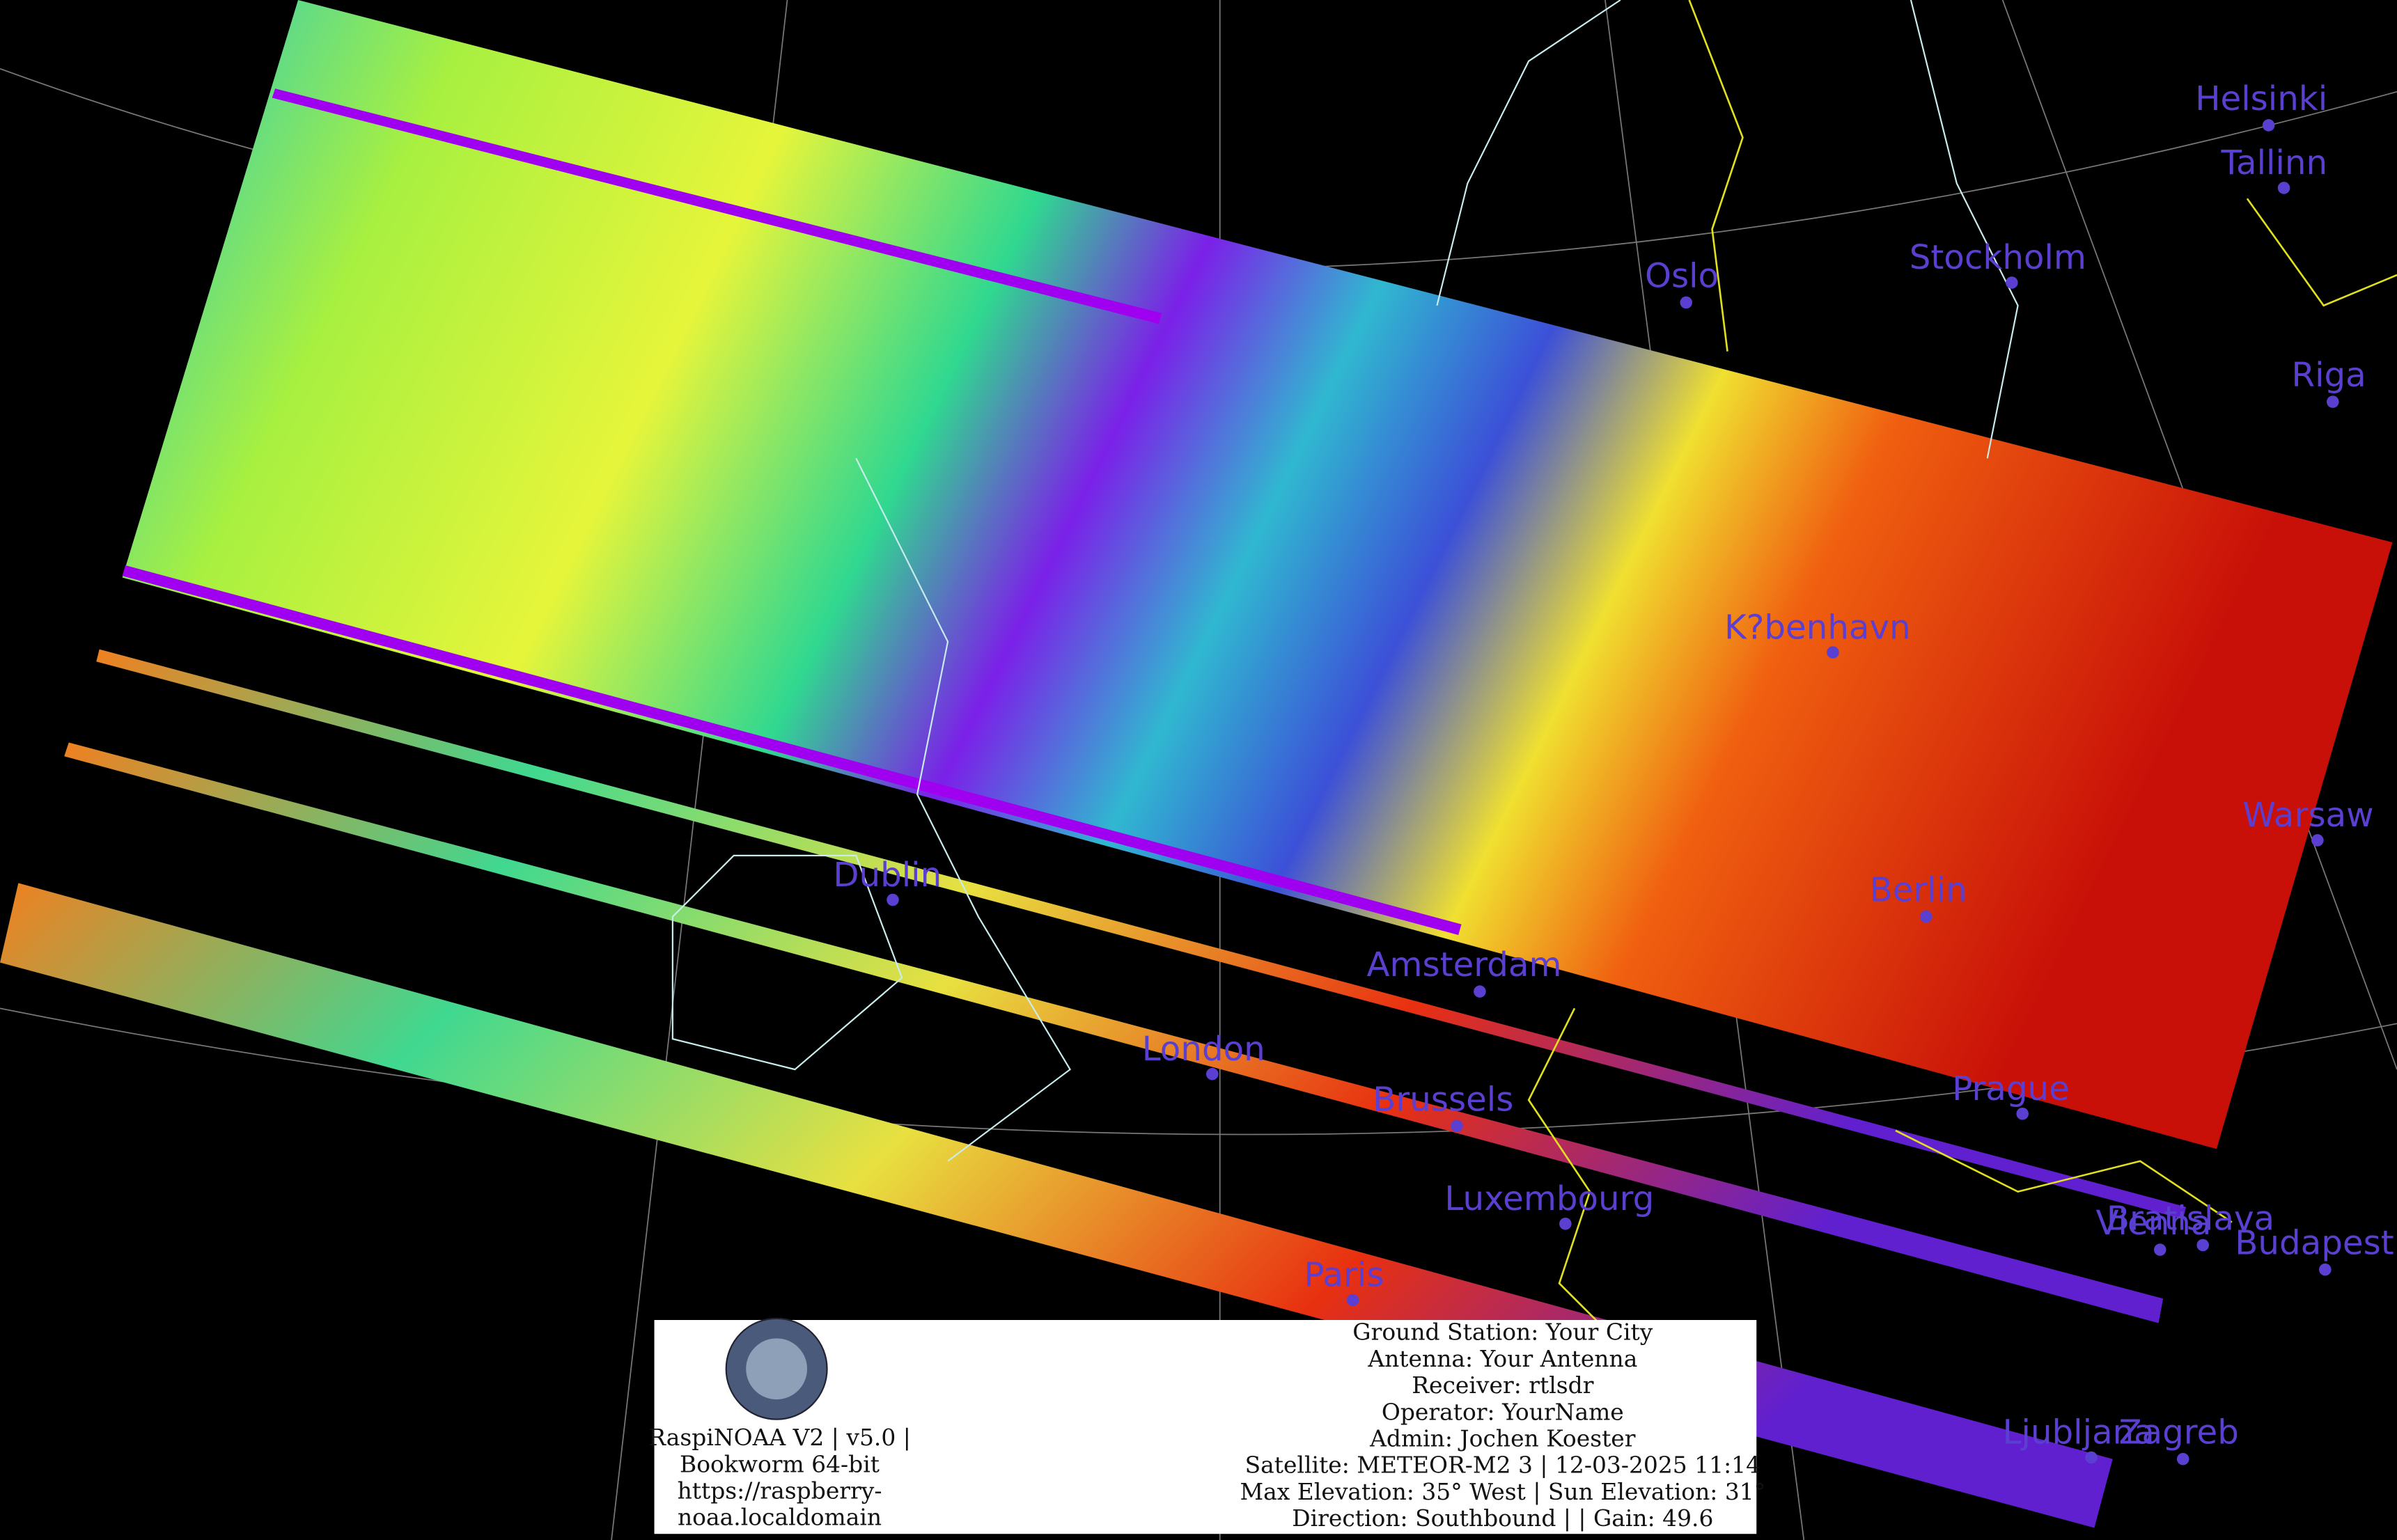  What do you see at coordinates (1203, 1049) in the screenshot?
I see `city-label: London` at bounding box center [1203, 1049].